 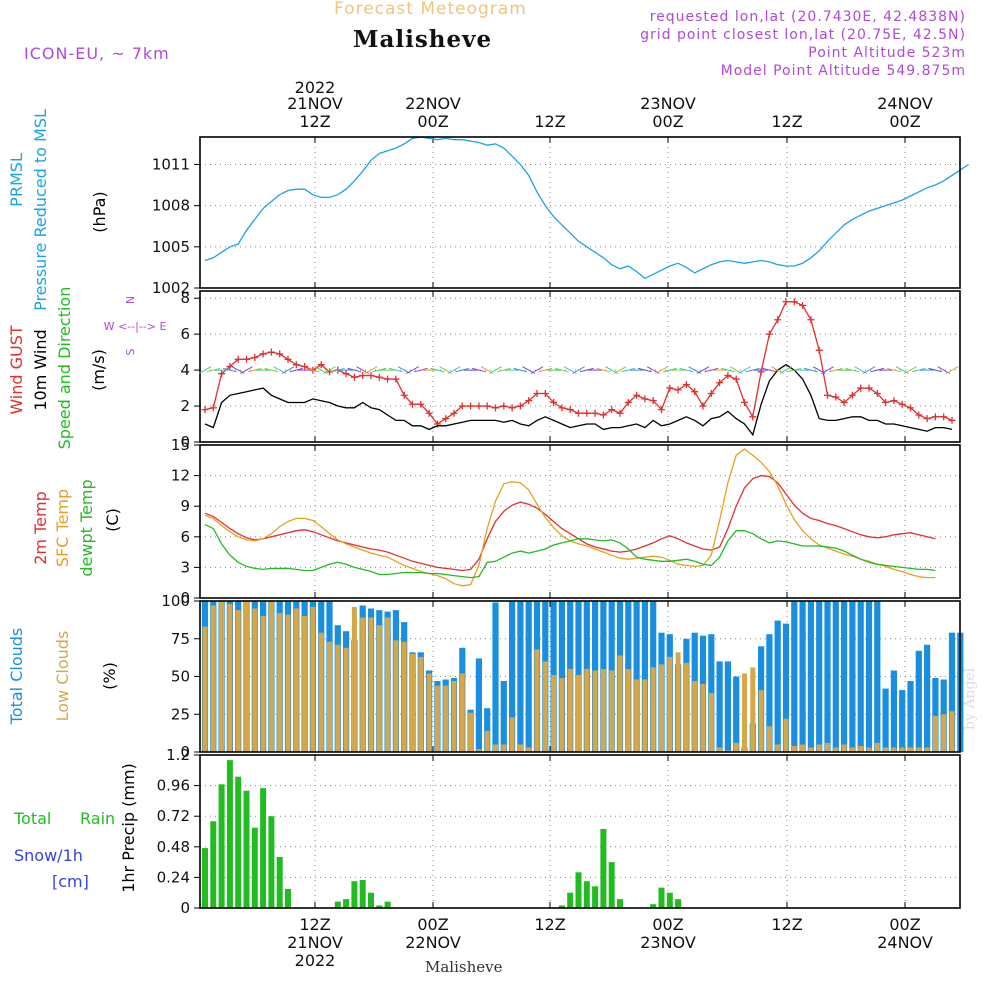 What do you see at coordinates (432, 924) in the screenshot?
I see `bottom-hour-label: 00Z` at bounding box center [432, 924].